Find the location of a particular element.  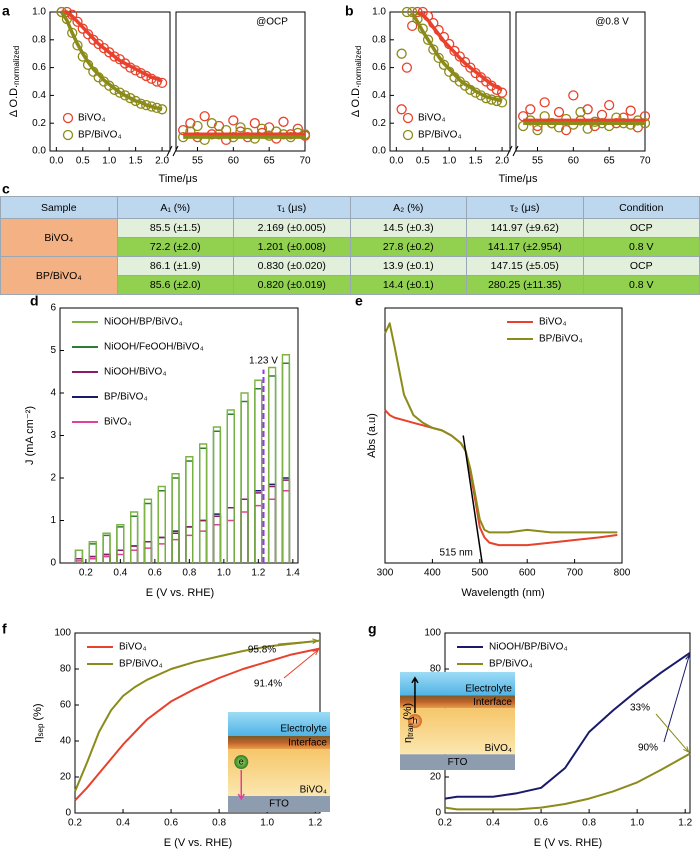

y-tick-label: 6 is located at coordinates (53, 308).